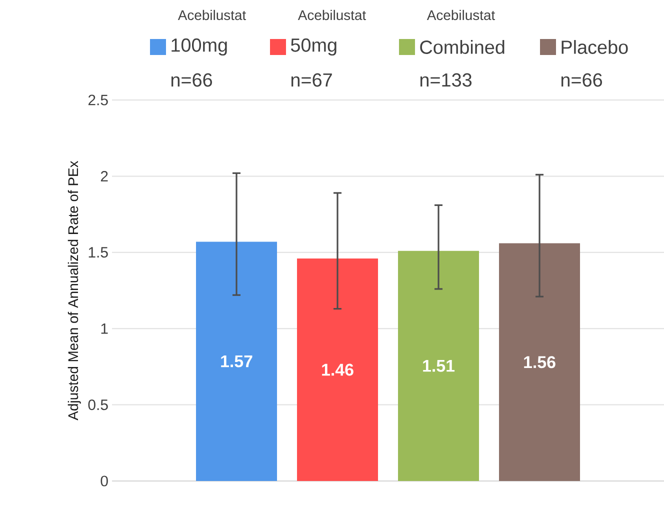 The image size is (664, 507). I want to click on data-label: 1.57, so click(236, 361).